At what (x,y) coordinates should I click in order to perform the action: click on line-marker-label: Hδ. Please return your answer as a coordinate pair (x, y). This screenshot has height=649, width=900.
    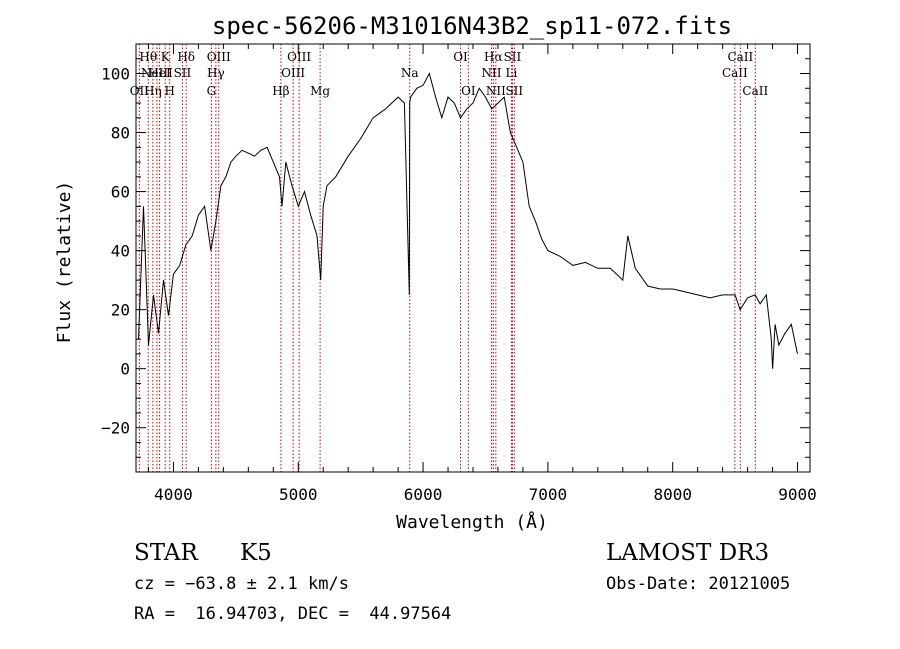
    Looking at the image, I should click on (186, 57).